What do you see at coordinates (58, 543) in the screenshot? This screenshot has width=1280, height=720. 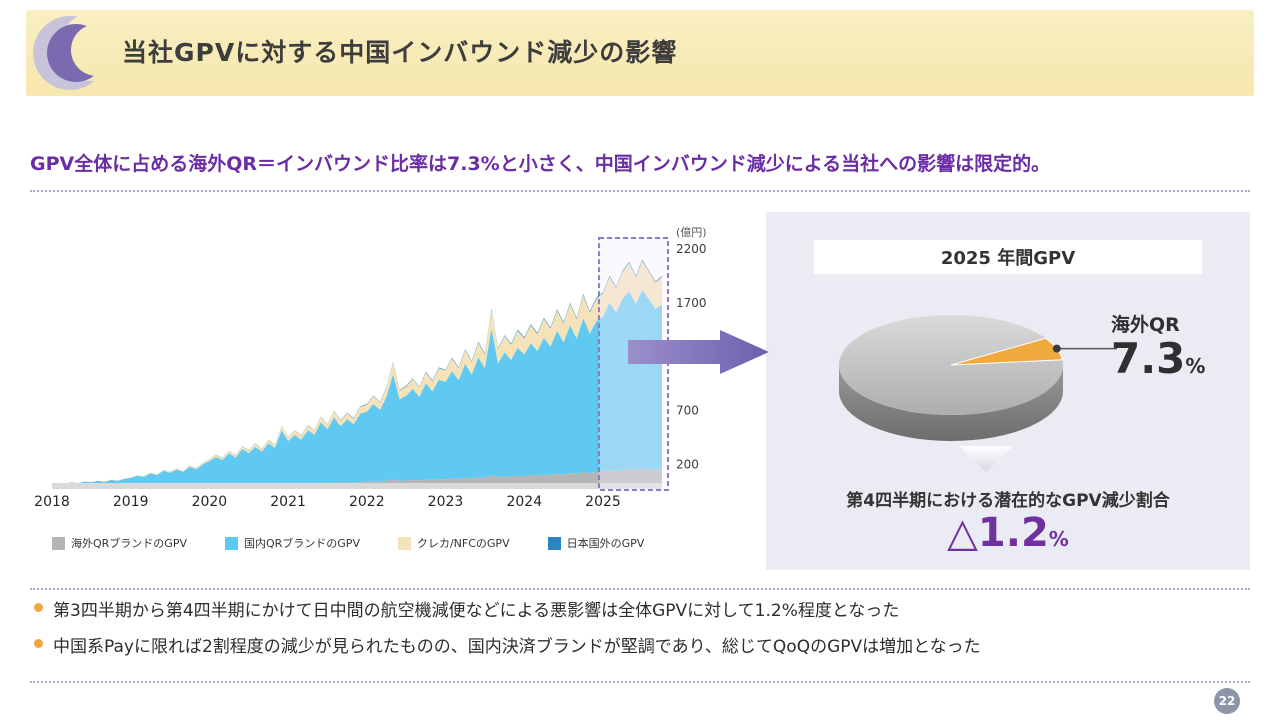 I see `legend-swatch-overseas-qr-icon` at bounding box center [58, 543].